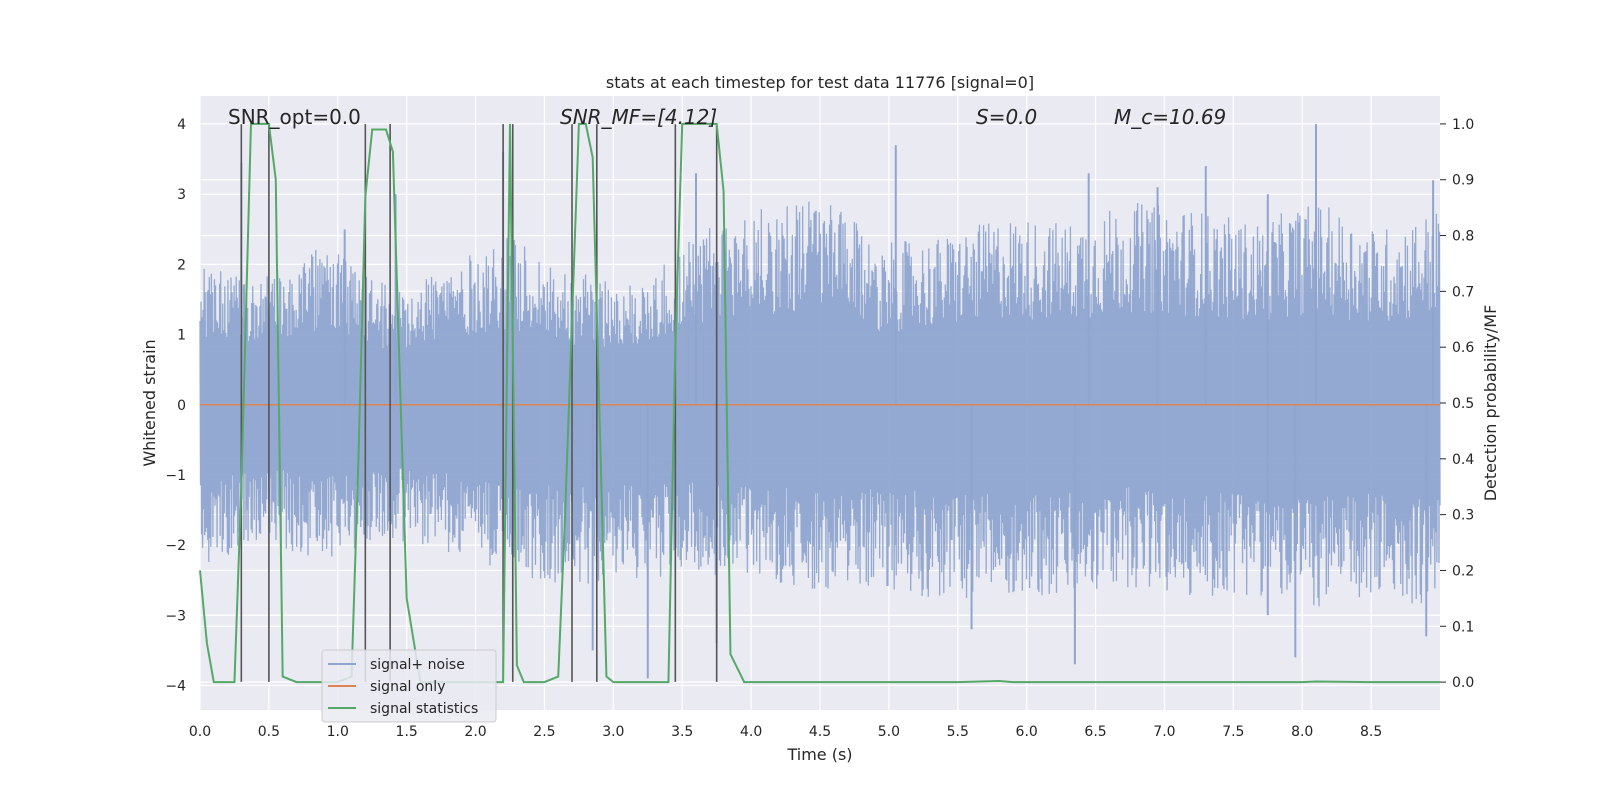 The image size is (1600, 800). I want to click on x-tick-label: 3.5, so click(682, 732).